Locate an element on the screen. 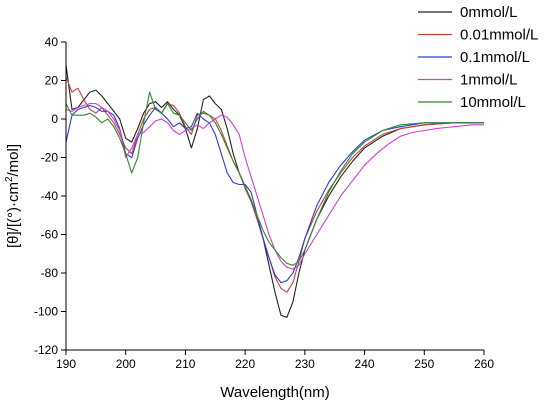 The image size is (550, 412). x-axis-title: Wavelength(nm) is located at coordinates (274, 392).